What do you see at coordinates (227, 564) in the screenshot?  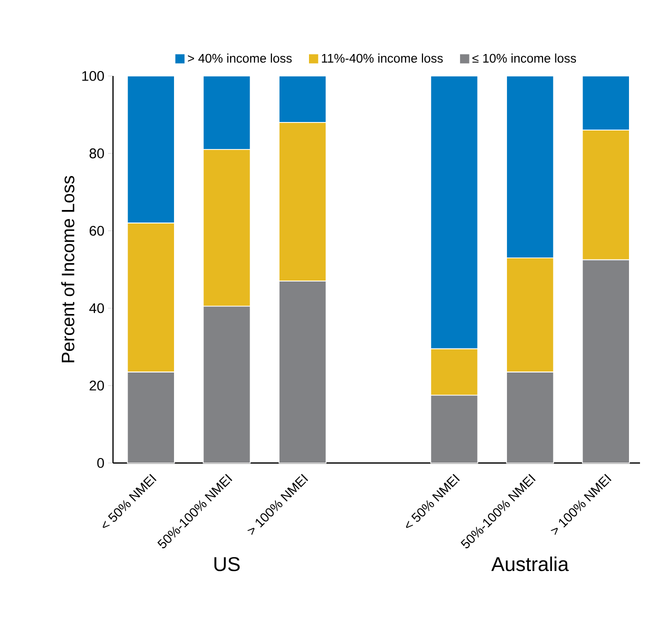 I see `text: US` at bounding box center [227, 564].